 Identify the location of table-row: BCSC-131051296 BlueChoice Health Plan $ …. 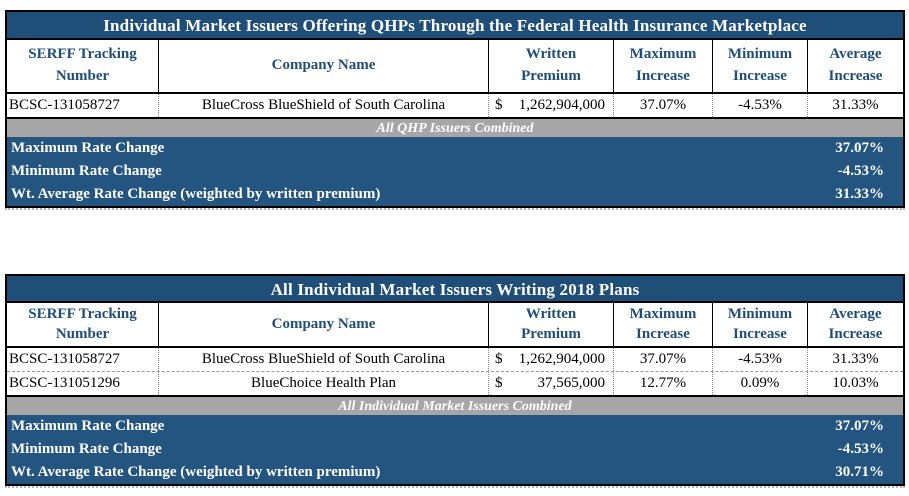
(455, 384).